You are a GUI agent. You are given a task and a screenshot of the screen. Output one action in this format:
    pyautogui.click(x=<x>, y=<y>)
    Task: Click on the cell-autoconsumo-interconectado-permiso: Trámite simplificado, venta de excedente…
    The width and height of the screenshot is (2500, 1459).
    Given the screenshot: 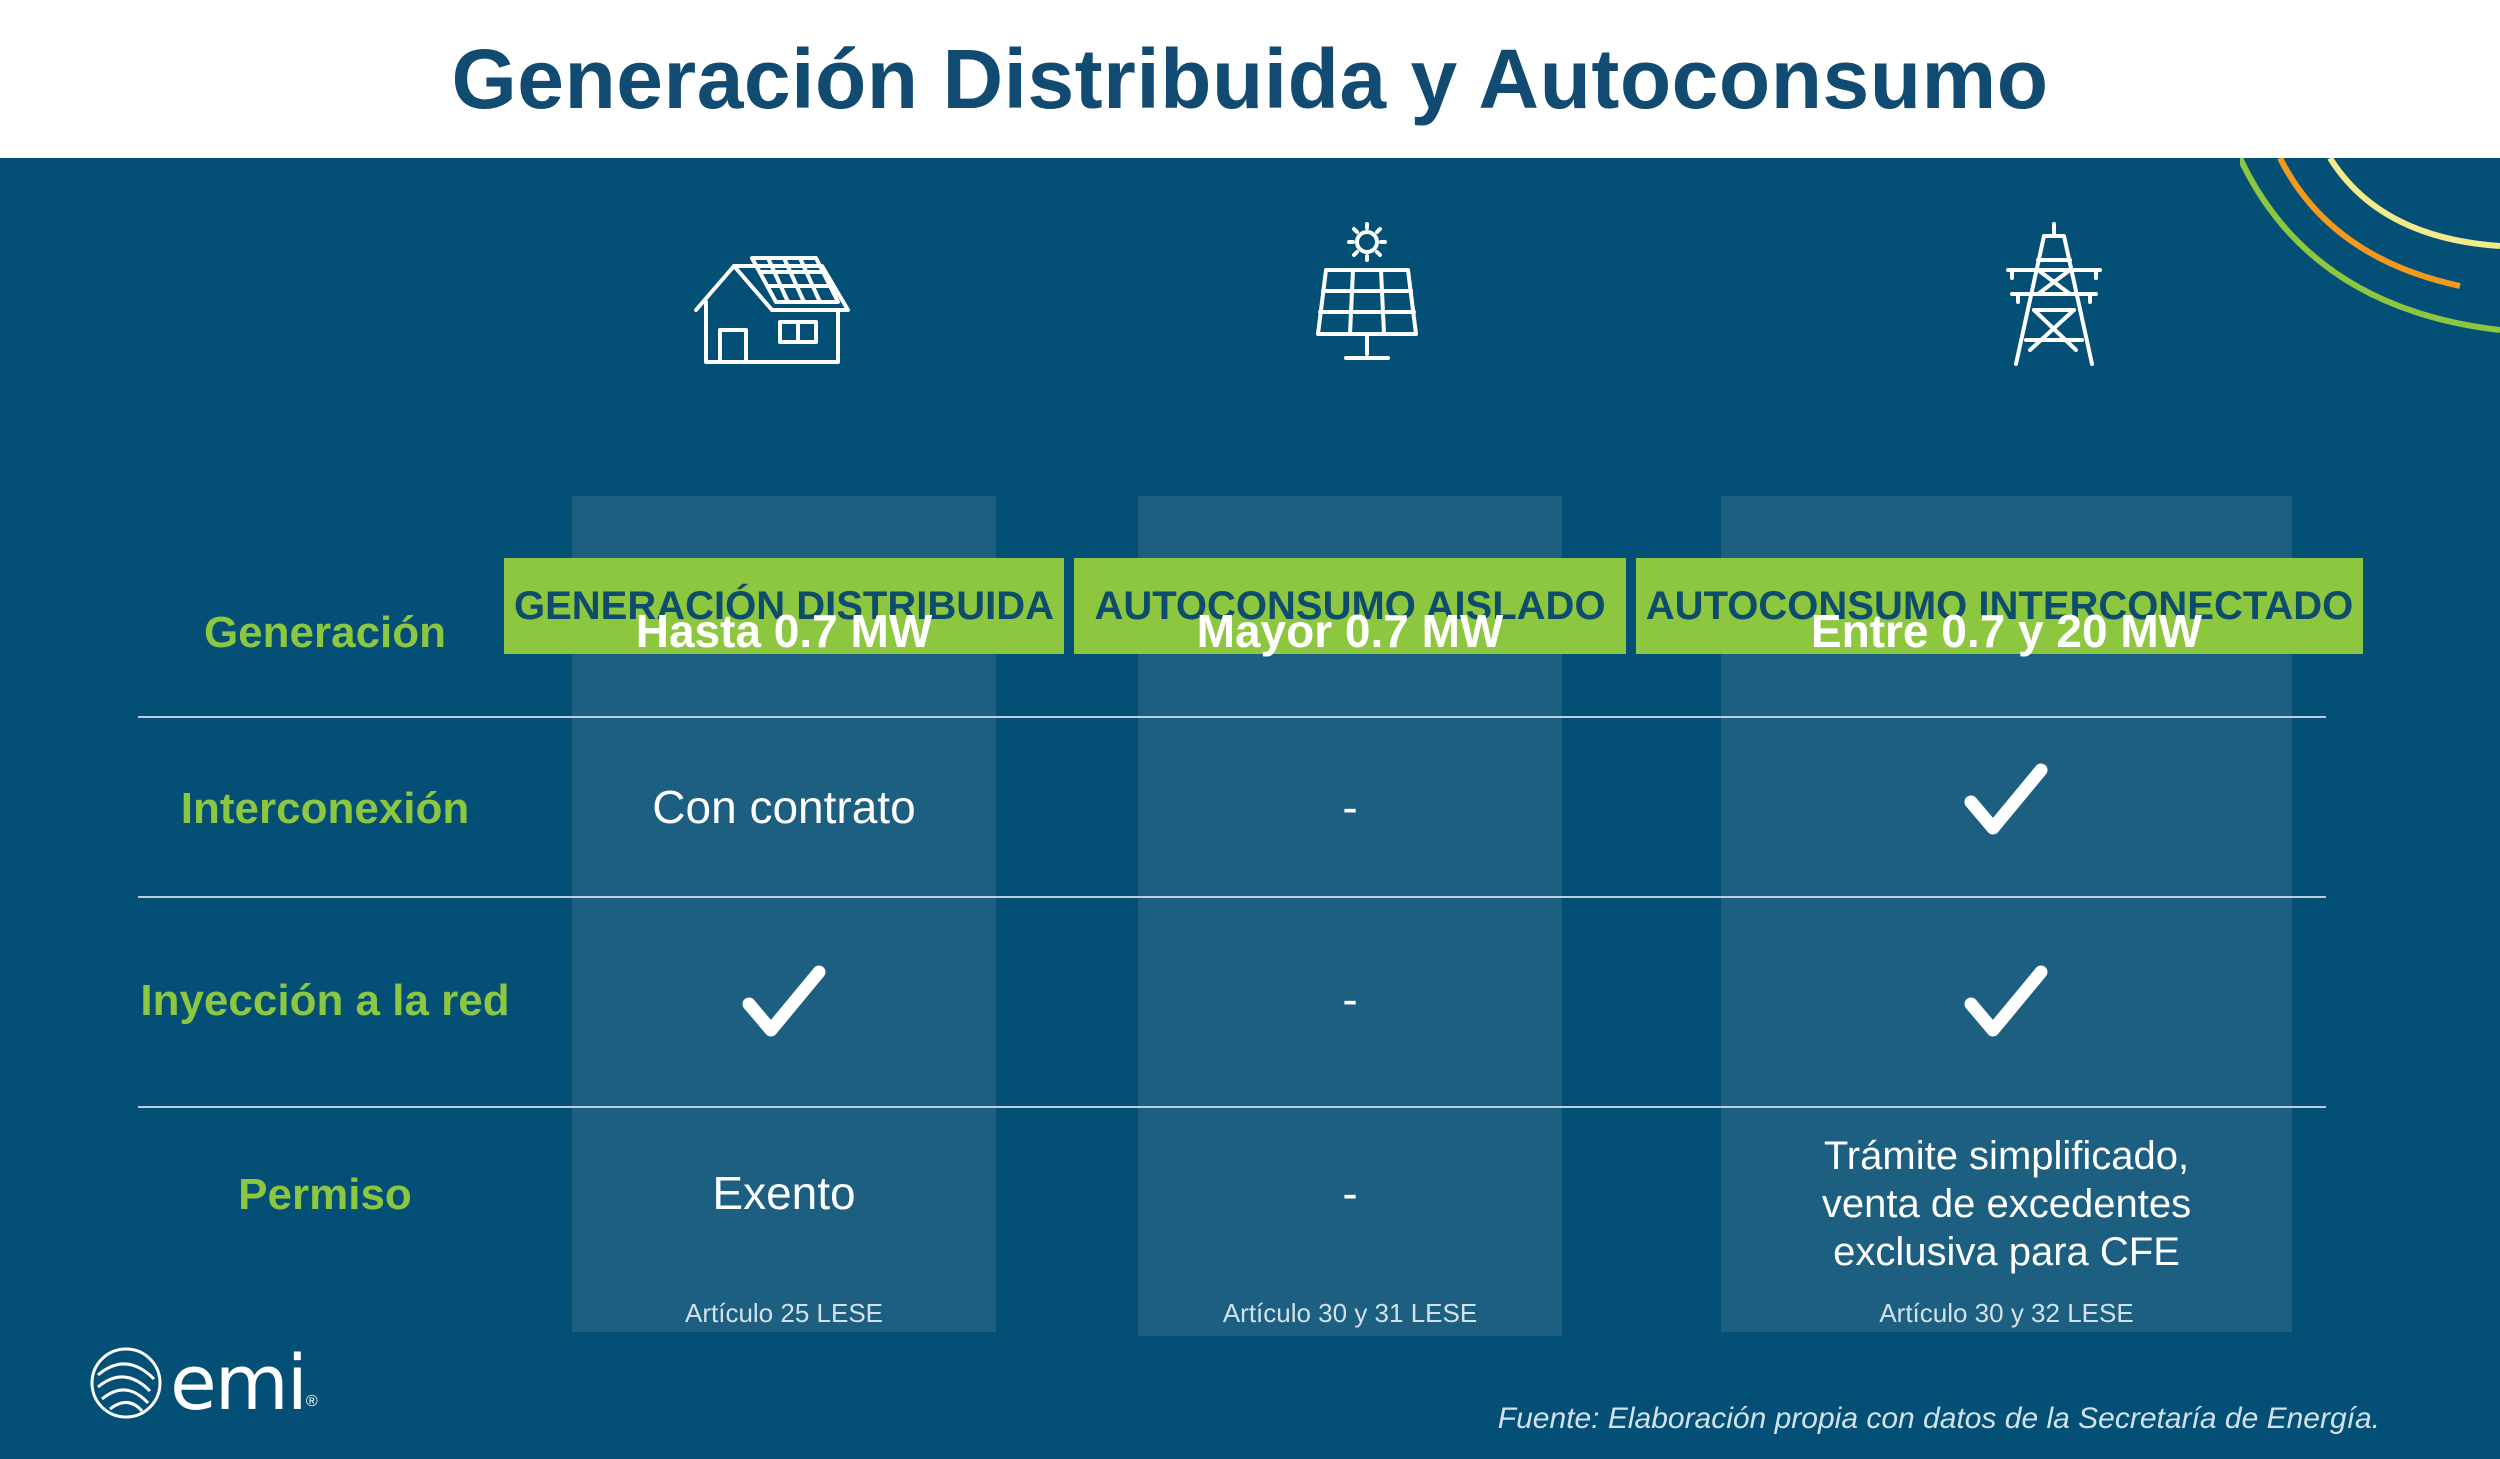 What is the action you would take?
    pyautogui.click(x=2006, y=1204)
    